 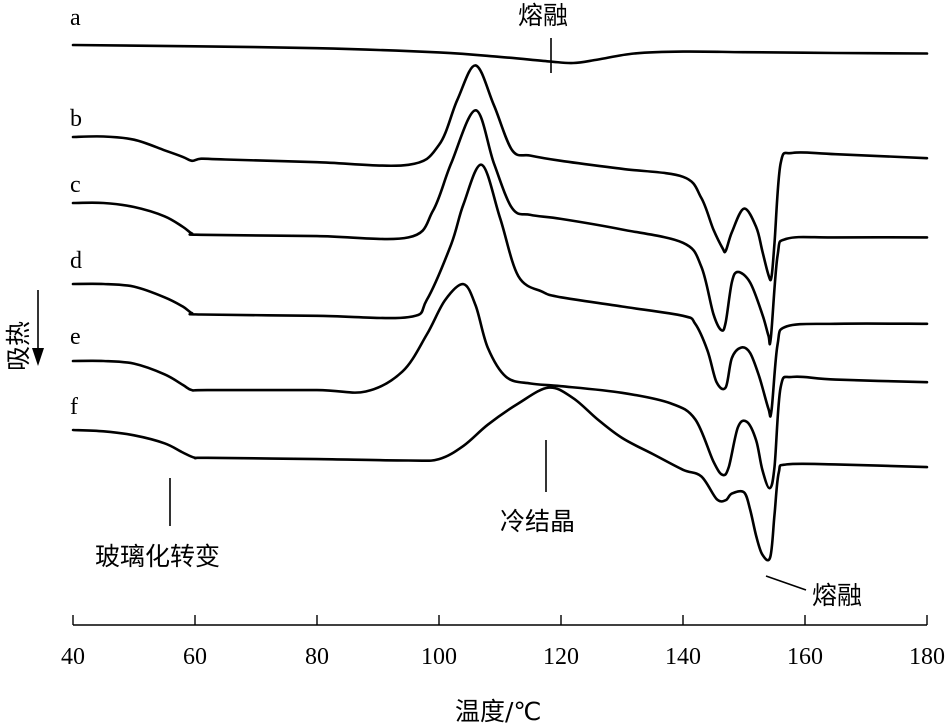 I want to click on x-tick-label-80: 80, so click(x=317, y=657).